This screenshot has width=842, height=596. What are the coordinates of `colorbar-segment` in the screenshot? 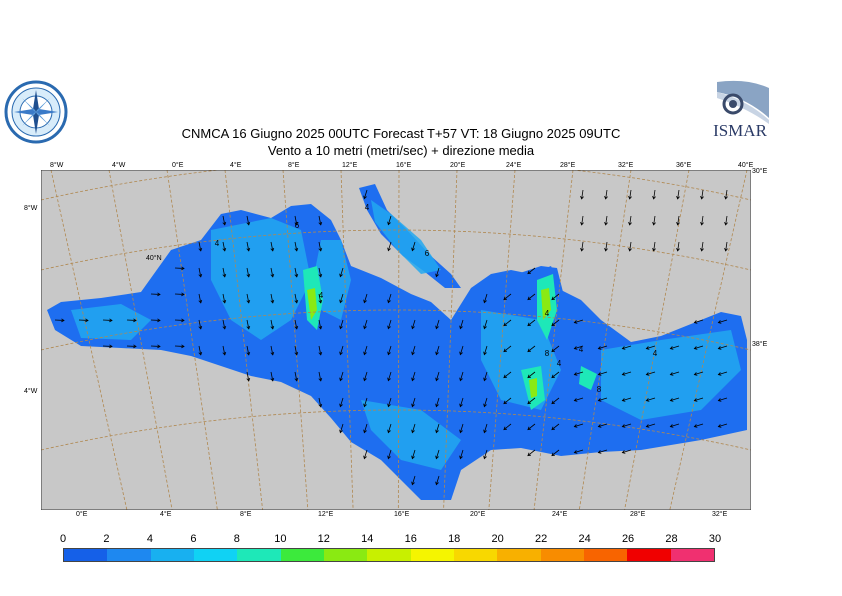 It's located at (605, 555).